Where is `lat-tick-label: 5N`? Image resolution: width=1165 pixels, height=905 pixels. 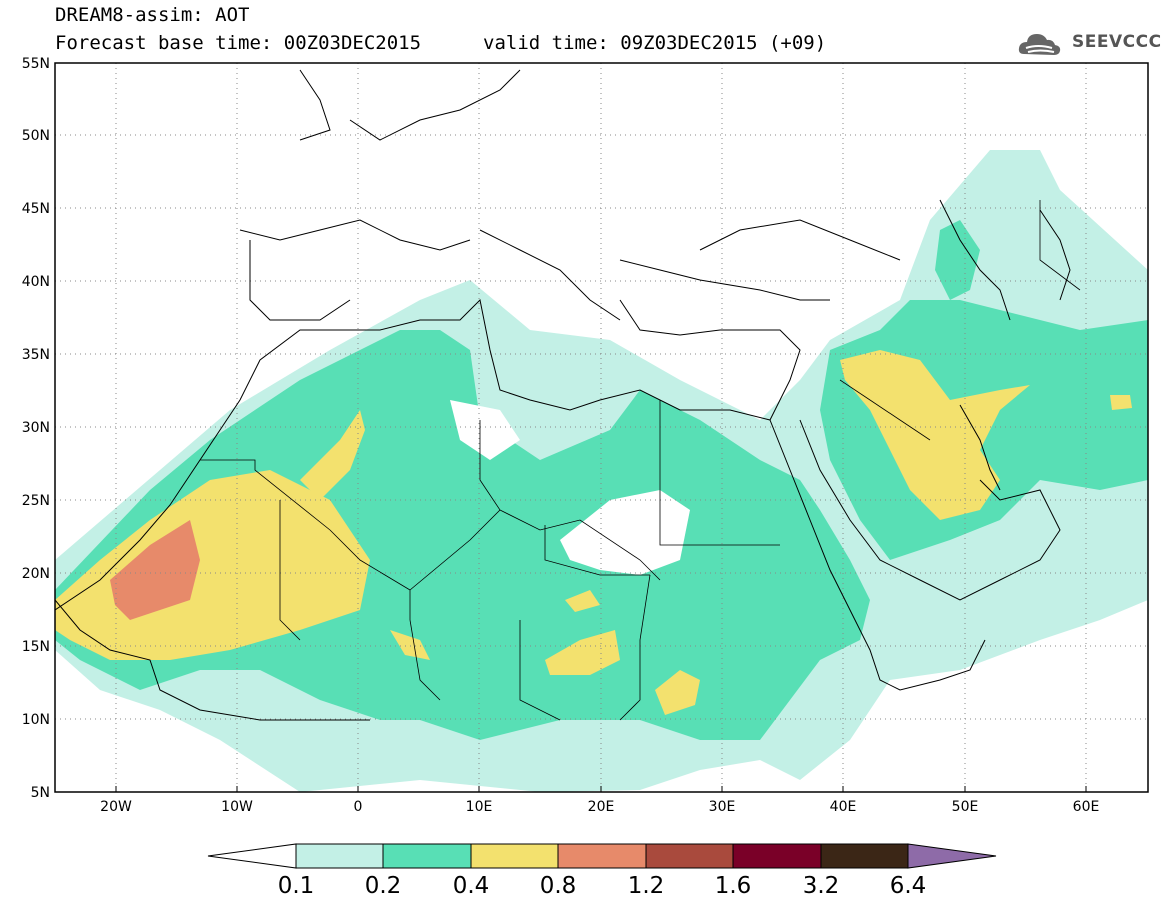 lat-tick-label: 5N is located at coordinates (40, 793).